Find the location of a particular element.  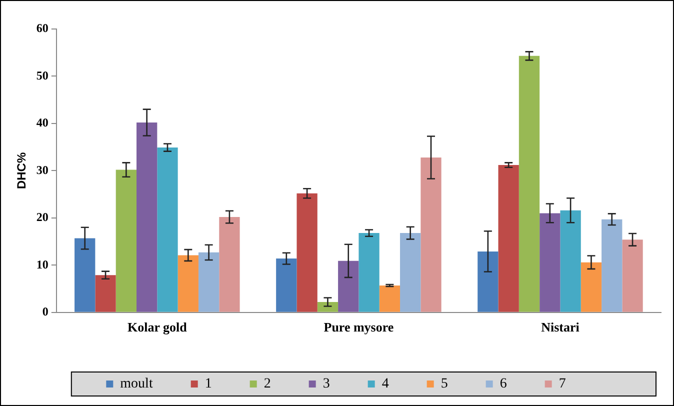

y-tick-label: 0 is located at coordinates (45, 311).